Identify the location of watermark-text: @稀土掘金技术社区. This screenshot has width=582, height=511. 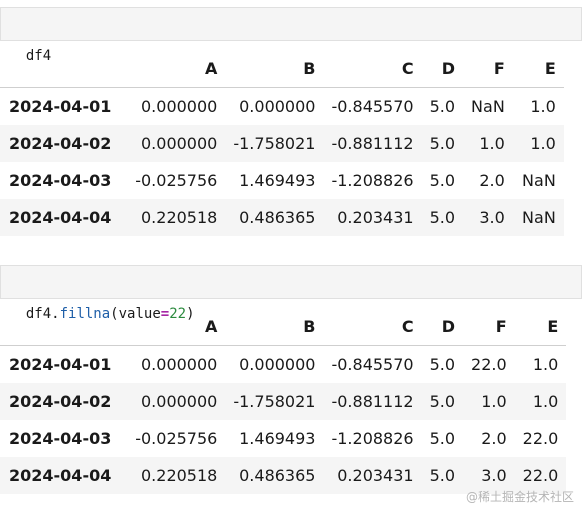
(519, 497).